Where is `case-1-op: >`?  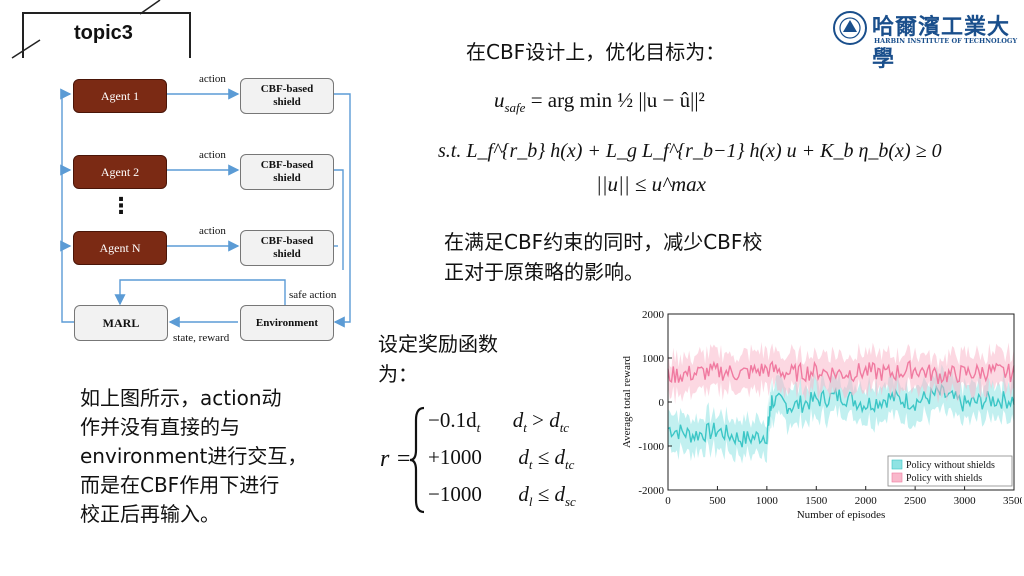 case-1-op: > is located at coordinates (538, 420).